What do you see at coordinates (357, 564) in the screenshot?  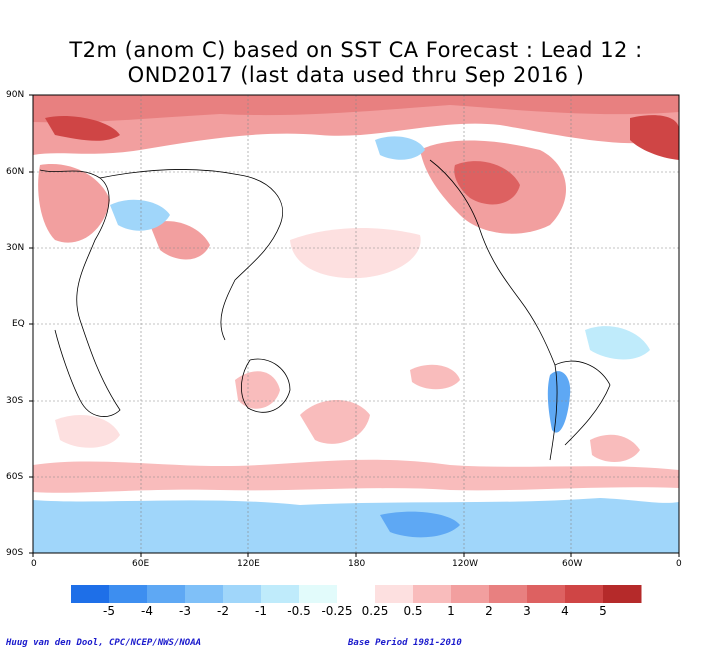 I see `lon-label-180: 180` at bounding box center [357, 564].